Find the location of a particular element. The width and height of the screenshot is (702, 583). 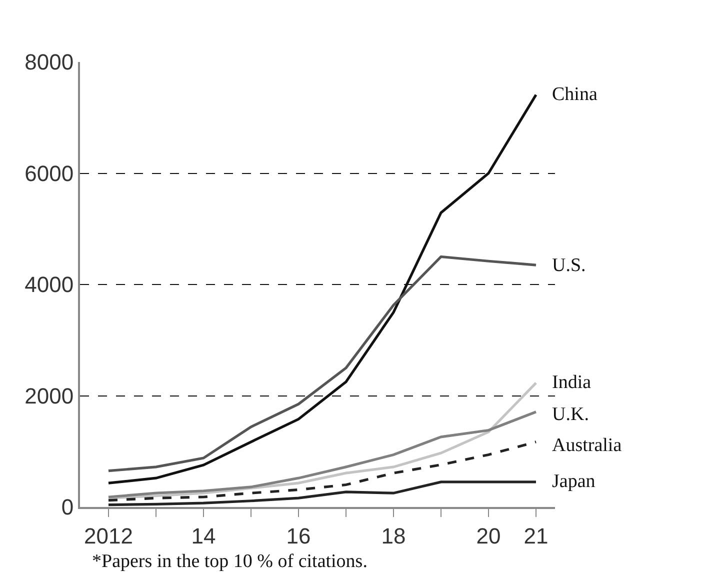

y-tick-label: 2000 is located at coordinates (49, 395).